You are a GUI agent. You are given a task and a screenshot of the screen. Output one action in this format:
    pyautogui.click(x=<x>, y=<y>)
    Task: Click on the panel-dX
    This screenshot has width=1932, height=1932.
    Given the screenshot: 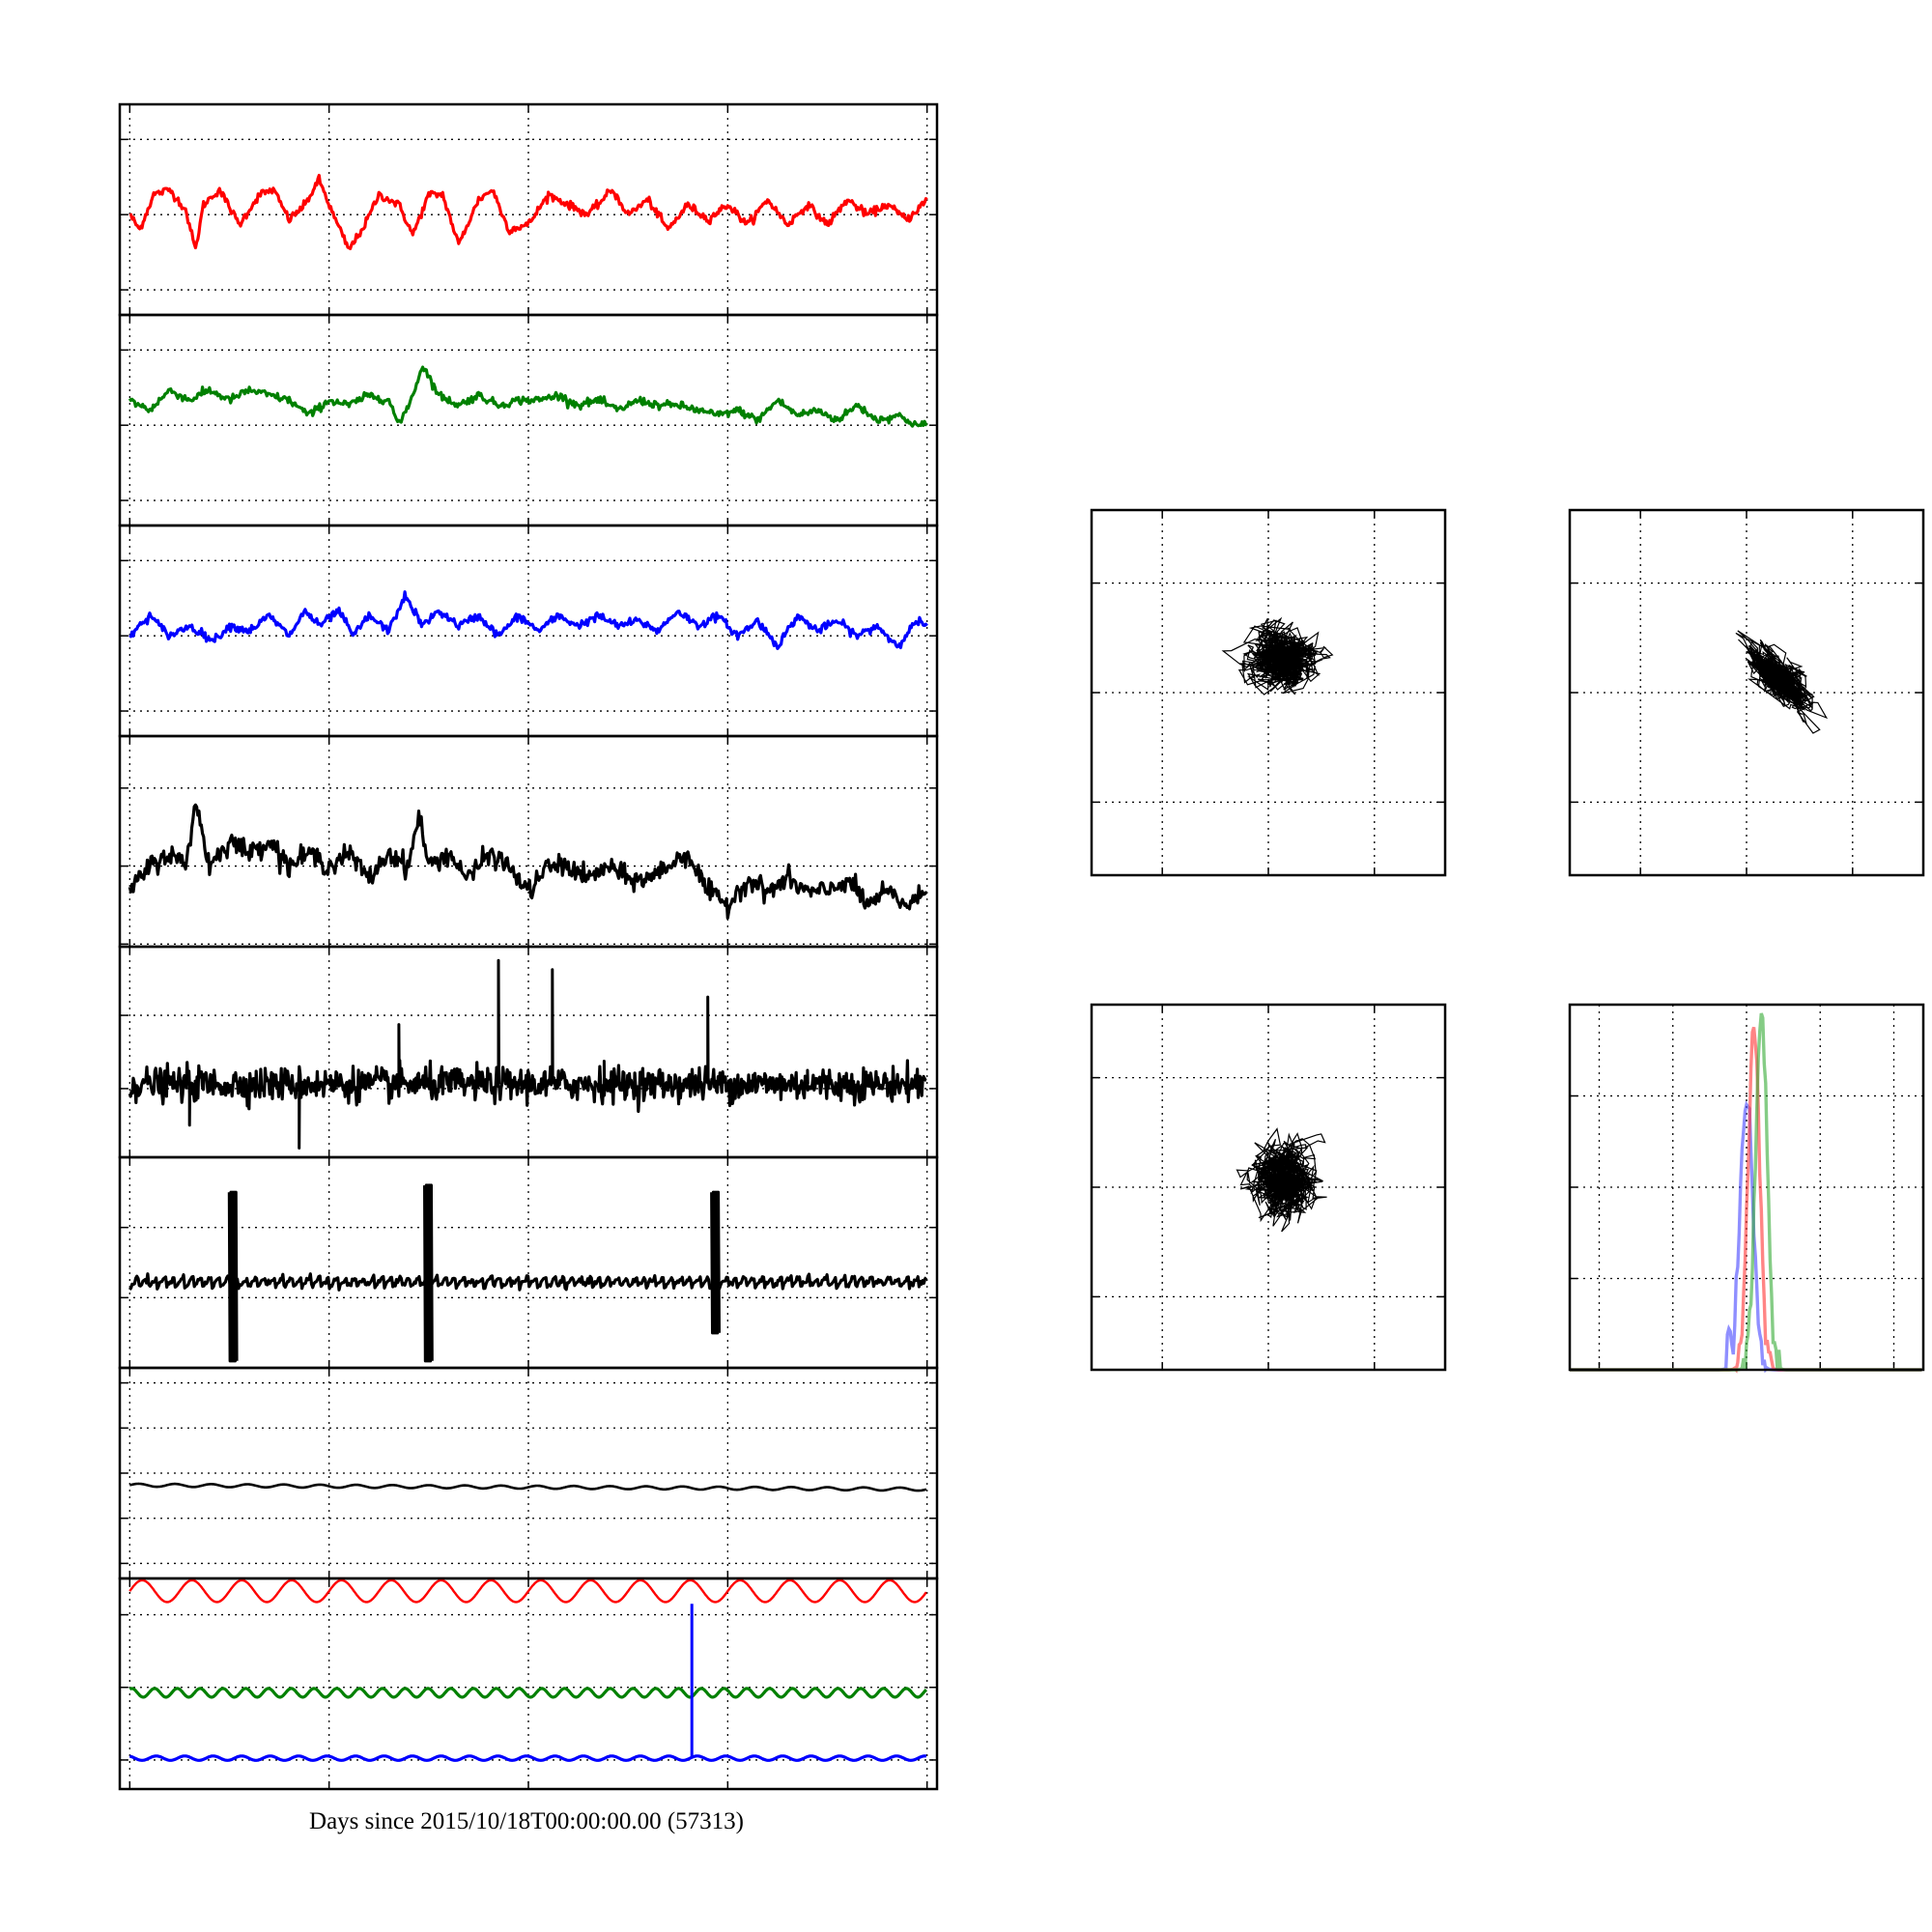 What is the action you would take?
    pyautogui.click(x=528, y=209)
    